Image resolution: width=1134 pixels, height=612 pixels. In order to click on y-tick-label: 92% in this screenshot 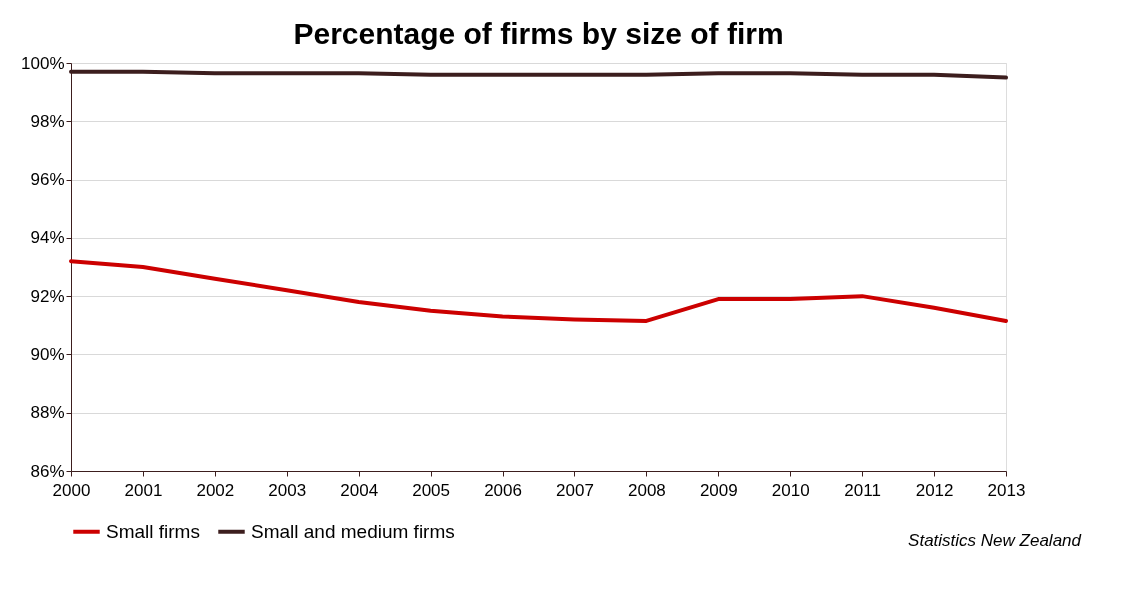, I will do `click(47, 296)`.